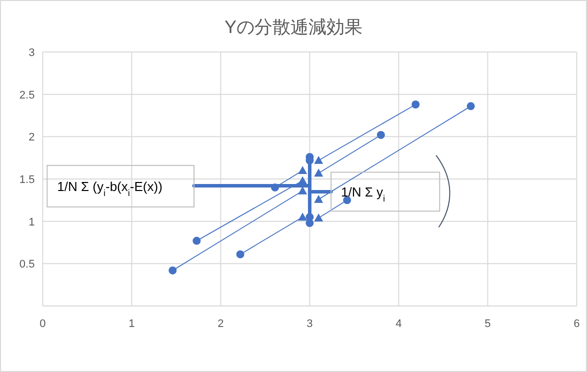 This screenshot has width=587, height=372. What do you see at coordinates (31, 222) in the screenshot?
I see `y-tick-label: 1` at bounding box center [31, 222].